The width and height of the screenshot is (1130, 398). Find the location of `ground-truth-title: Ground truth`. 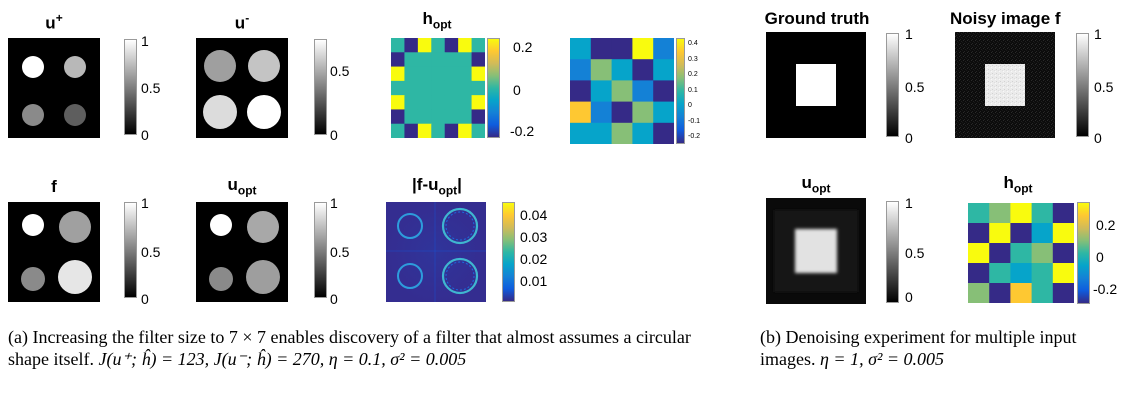

ground-truth-title: Ground truth is located at coordinates (817, 18).